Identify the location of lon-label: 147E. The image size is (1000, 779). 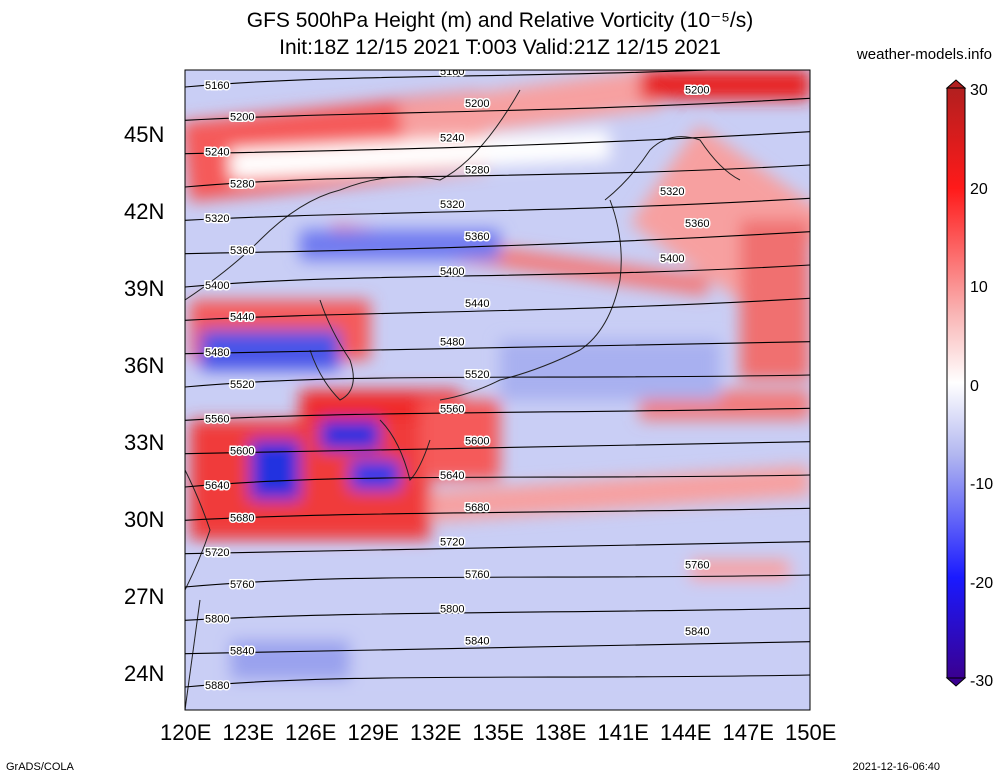
(748, 732).